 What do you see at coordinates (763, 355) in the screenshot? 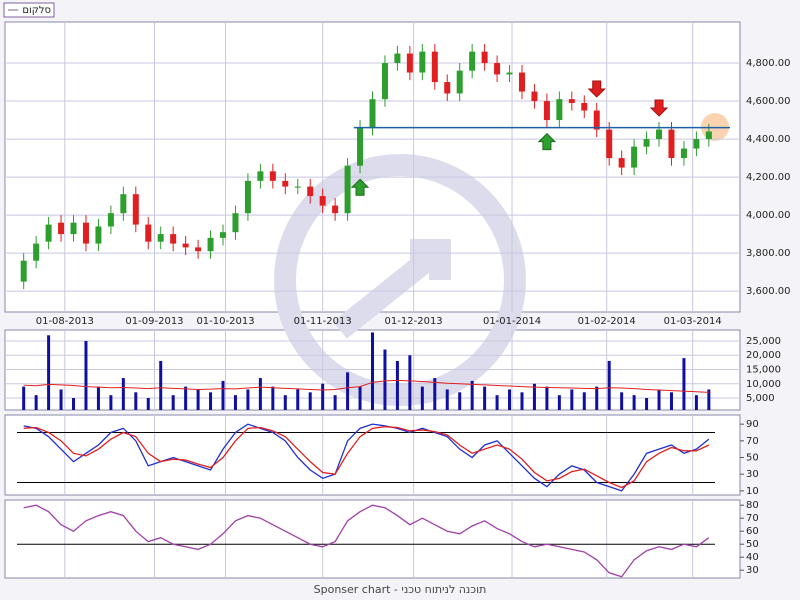
I see `y-tick-label: 20,000` at bounding box center [763, 355].